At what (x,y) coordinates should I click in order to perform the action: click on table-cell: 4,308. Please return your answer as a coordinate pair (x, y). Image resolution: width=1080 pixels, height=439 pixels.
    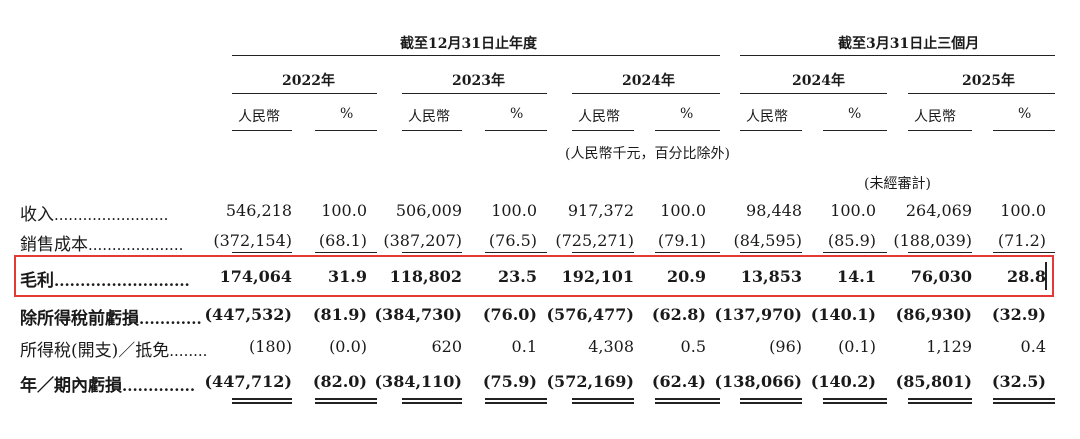
    Looking at the image, I should click on (611, 346).